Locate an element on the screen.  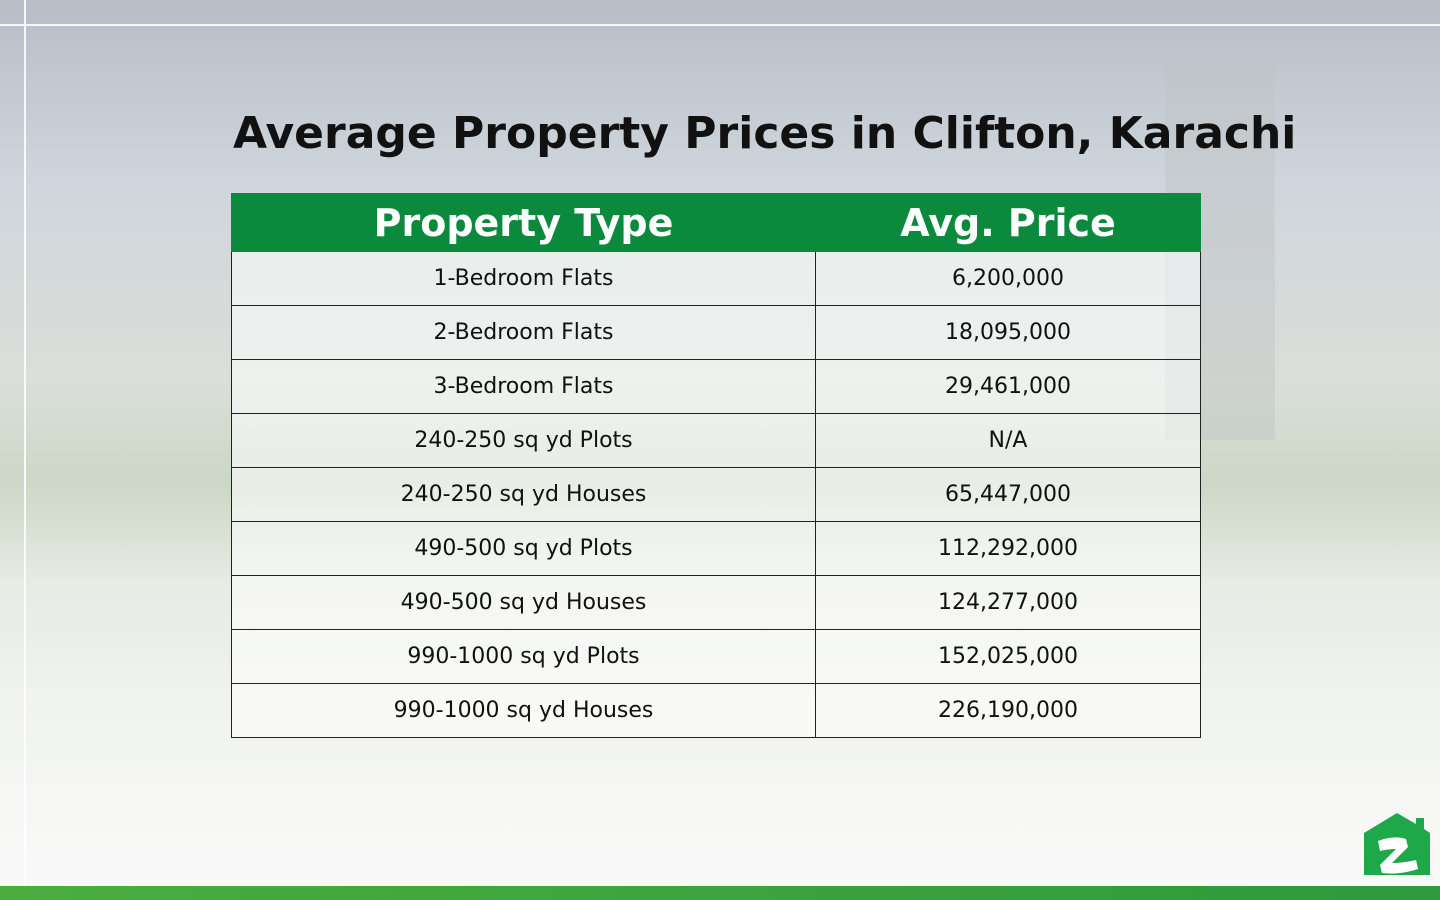
decorative-line-vertical is located at coordinates (25, 450).